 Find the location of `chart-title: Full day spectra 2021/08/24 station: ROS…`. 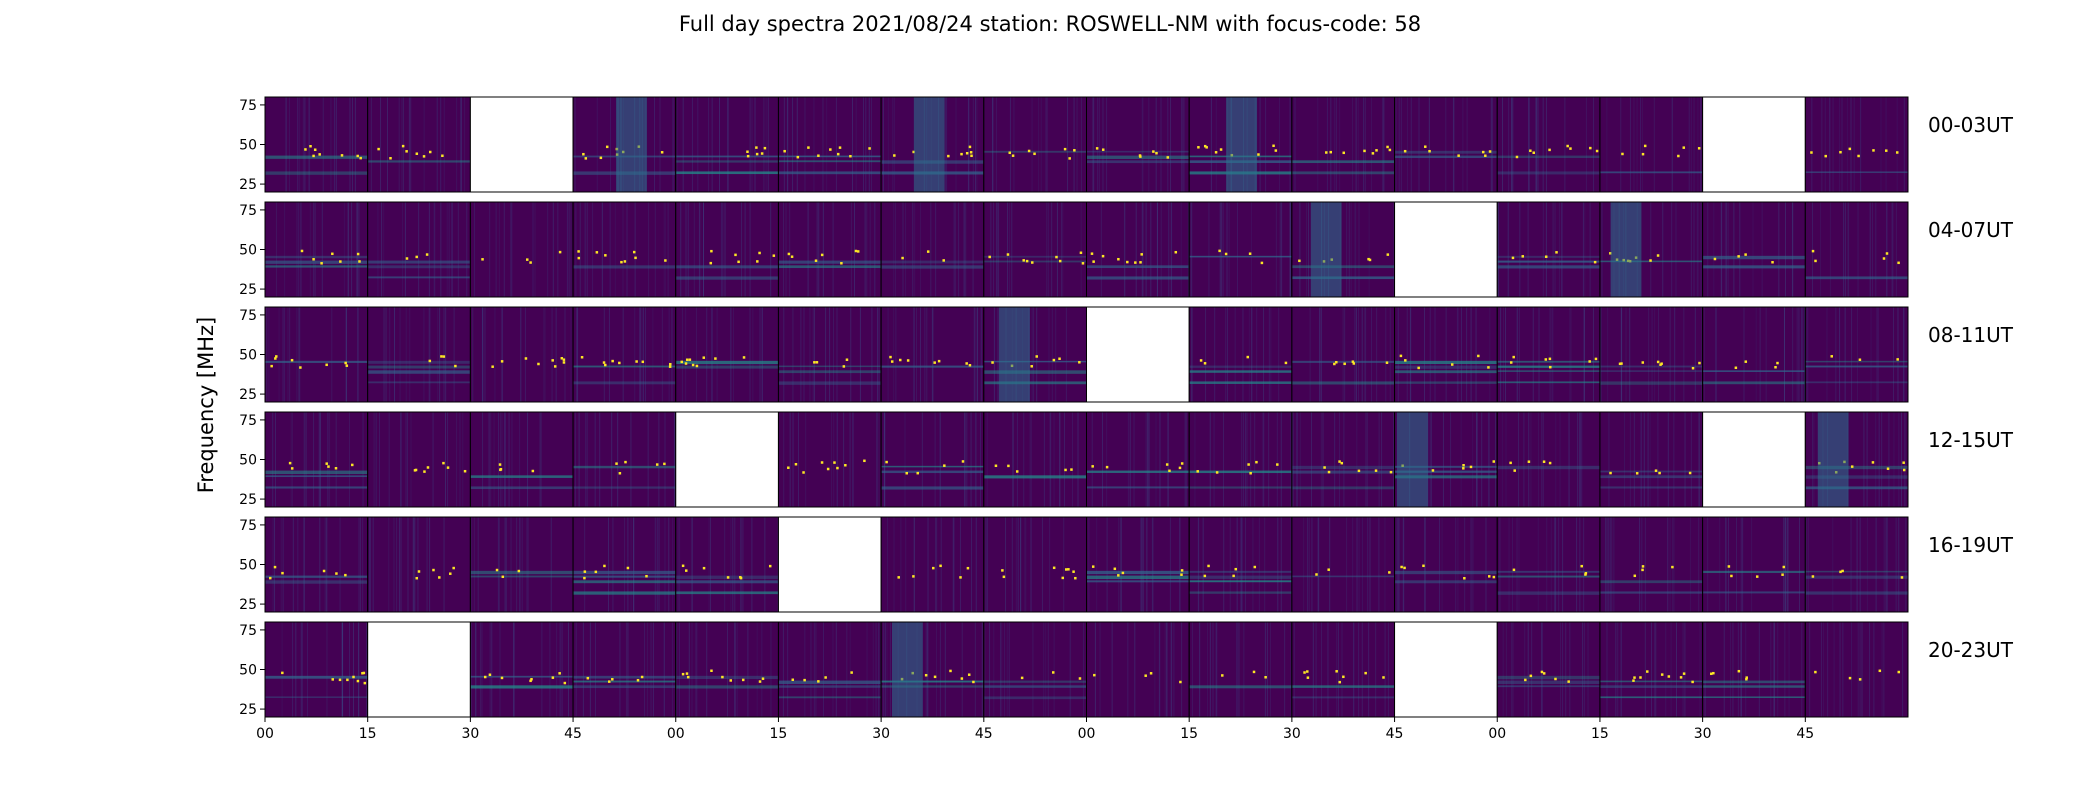

chart-title: Full day spectra 2021/08/24 station: ROS… is located at coordinates (1050, 24).